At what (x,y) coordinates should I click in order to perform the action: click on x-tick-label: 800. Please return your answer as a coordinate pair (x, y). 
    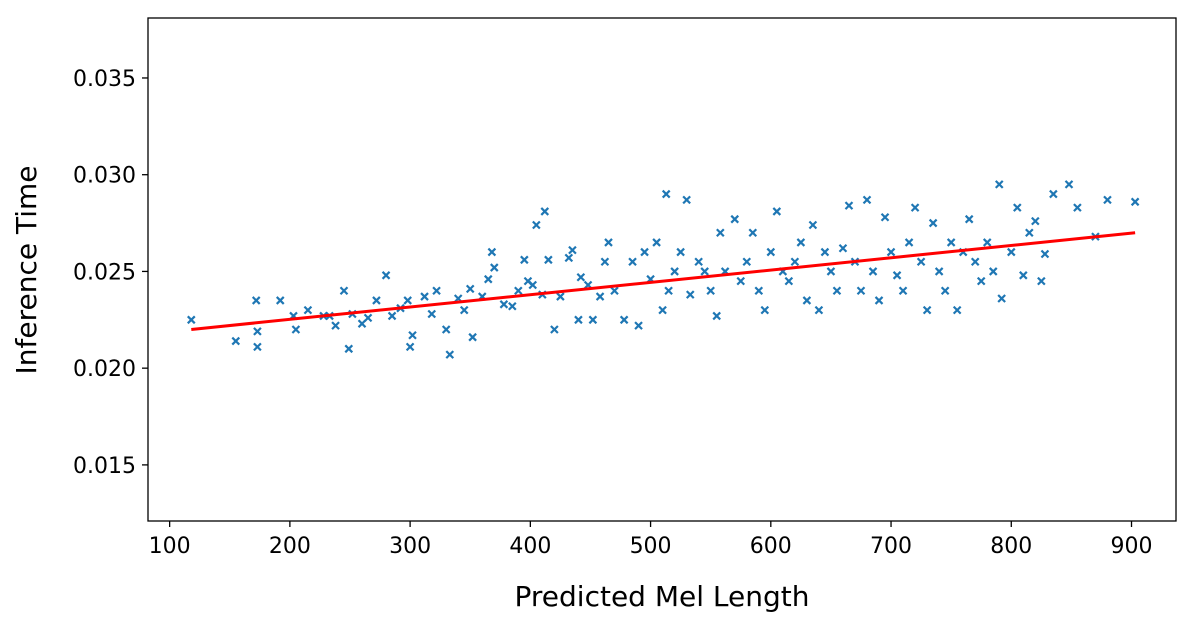
    Looking at the image, I should click on (1011, 546).